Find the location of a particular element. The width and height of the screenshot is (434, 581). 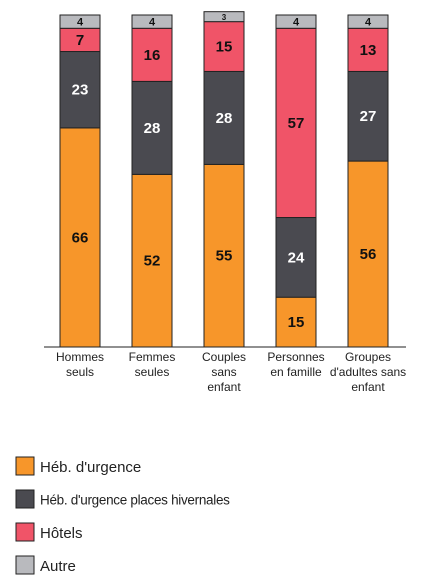

value-label: 13 is located at coordinates (368, 50).